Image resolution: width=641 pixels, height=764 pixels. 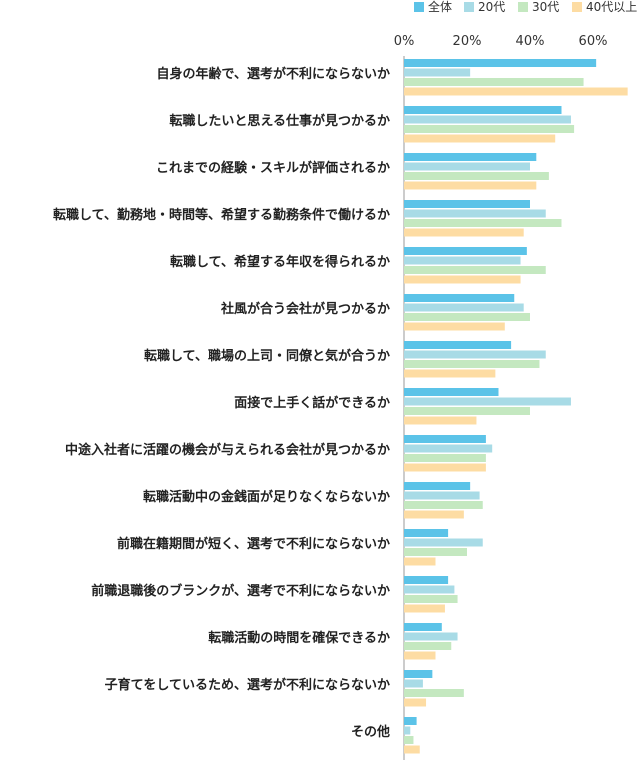 What do you see at coordinates (370, 732) in the screenshot?
I see `category-label: その他` at bounding box center [370, 732].